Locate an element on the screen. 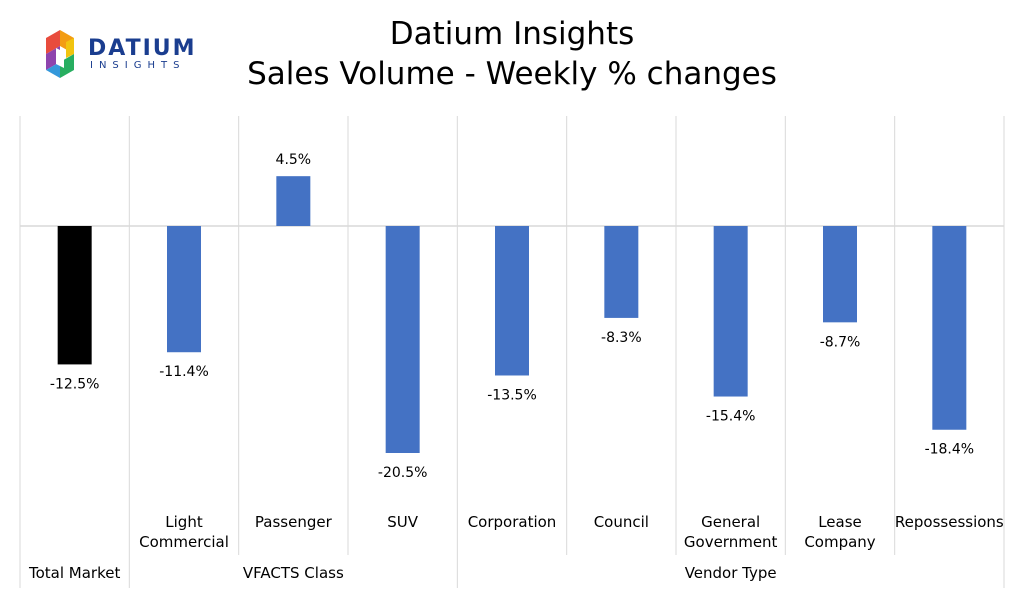 The width and height of the screenshot is (1024, 594). category-label: Company is located at coordinates (839, 542).